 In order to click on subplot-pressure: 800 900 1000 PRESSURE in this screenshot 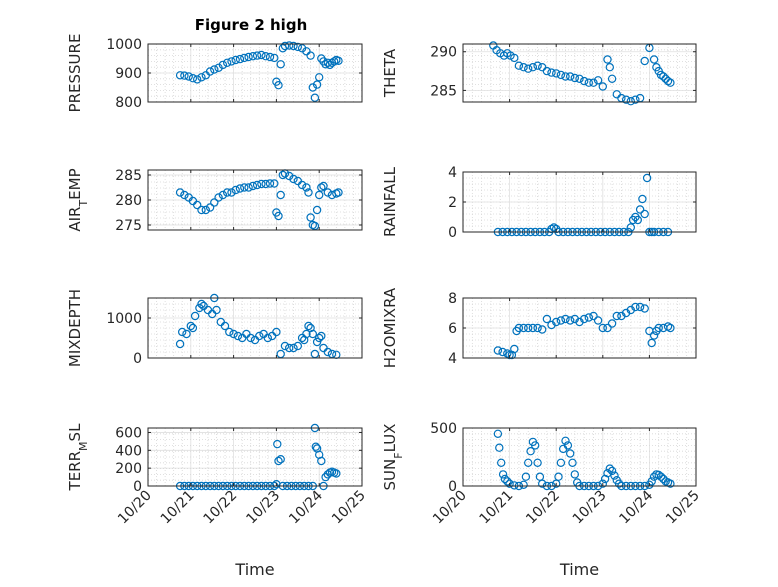, I will do `click(214, 73)`.